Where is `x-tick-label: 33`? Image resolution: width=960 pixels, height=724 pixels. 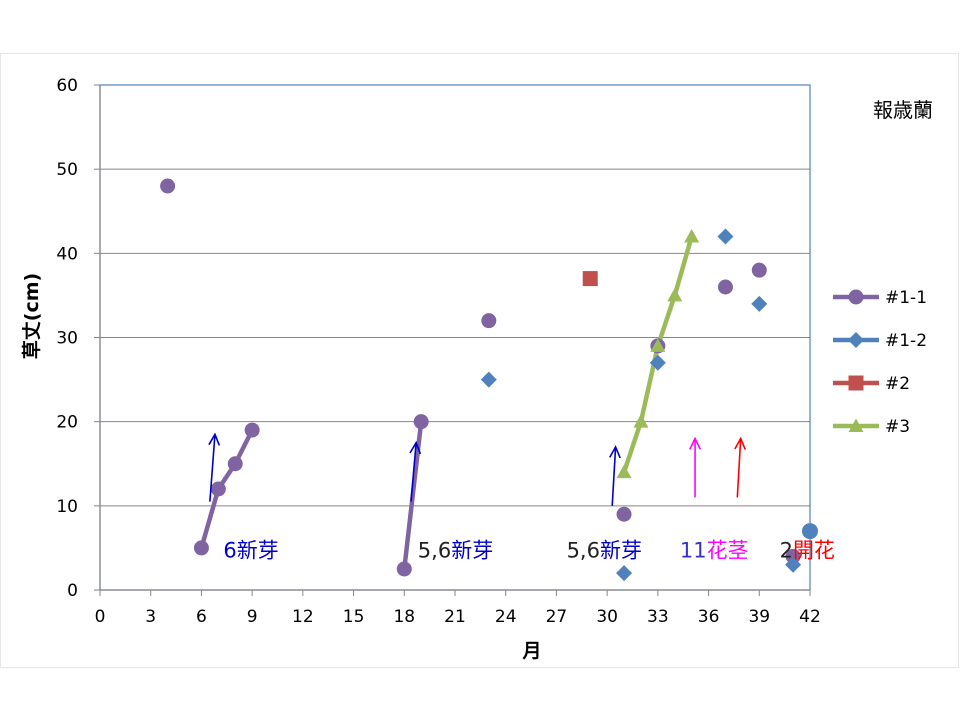 x-tick-label: 33 is located at coordinates (658, 617).